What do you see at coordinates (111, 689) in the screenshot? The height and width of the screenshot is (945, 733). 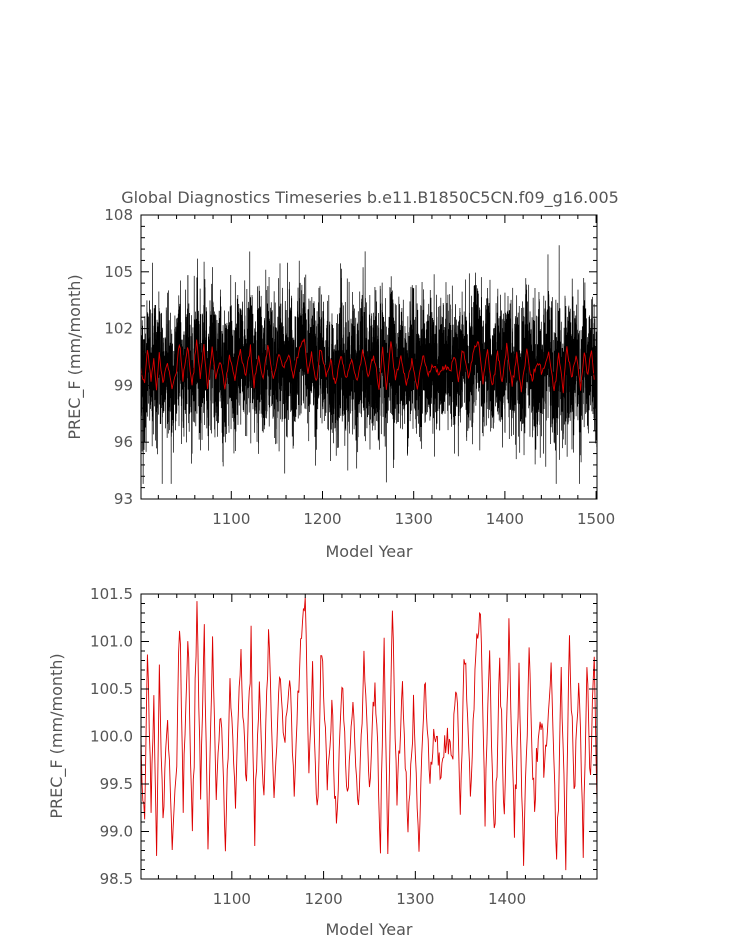 I see `y-tick-label: 100.5` at bounding box center [111, 689].